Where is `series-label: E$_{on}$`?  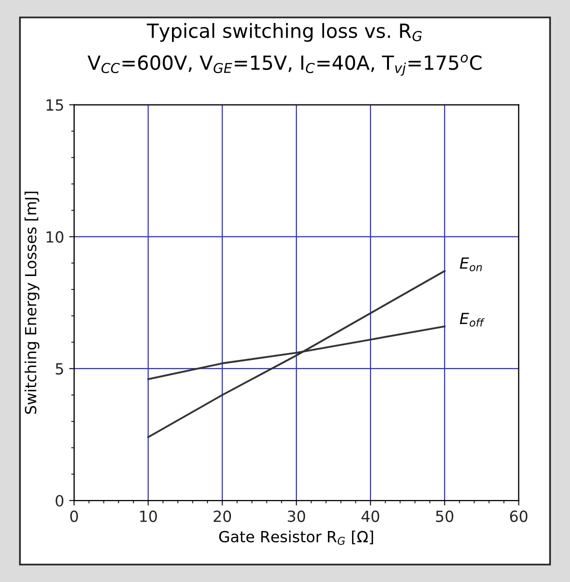
series-label: E$_{on}$ is located at coordinates (471, 264).